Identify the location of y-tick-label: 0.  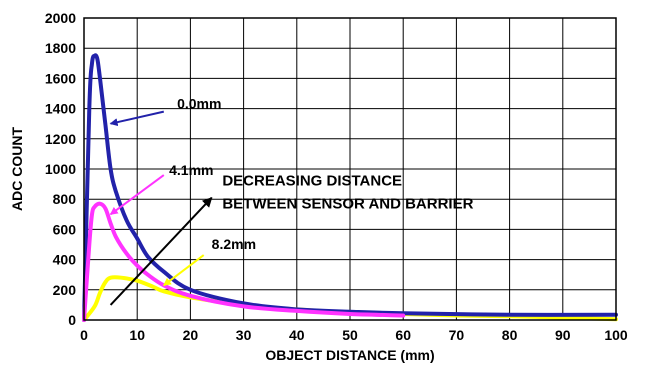
(72, 320).